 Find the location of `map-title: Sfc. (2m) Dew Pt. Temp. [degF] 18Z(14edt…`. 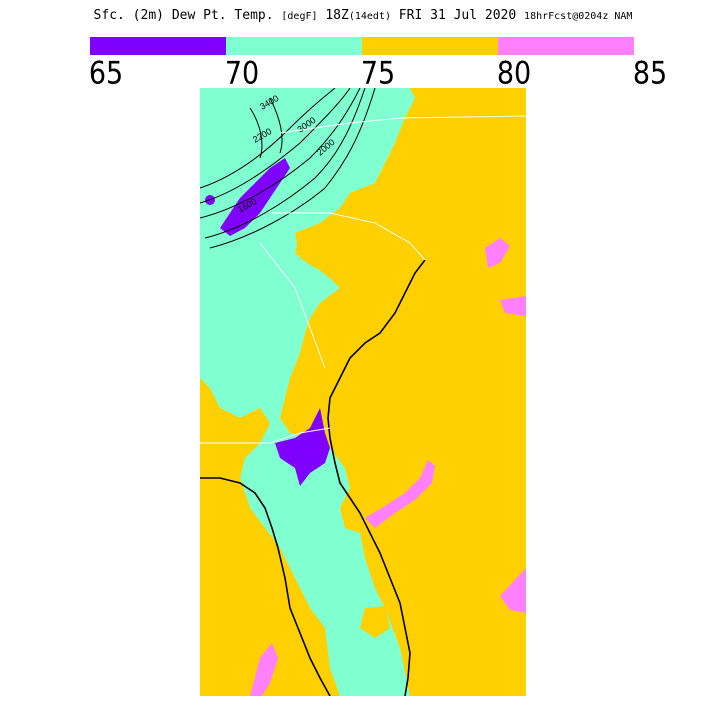

map-title: Sfc. (2m) Dew Pt. Temp. [degF] 18Z(14edt… is located at coordinates (363, 15).